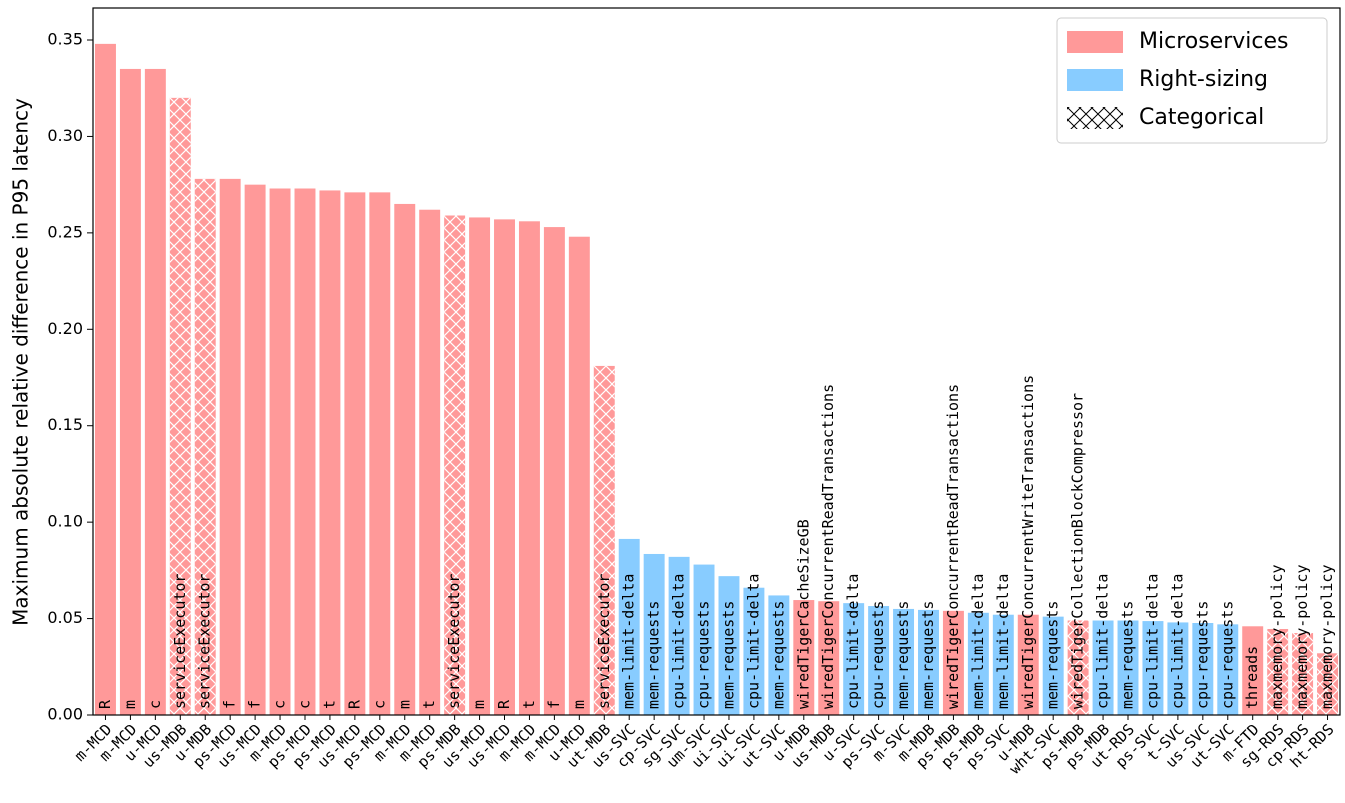 This screenshot has height=803, width=1345. Describe the element at coordinates (65, 39) in the screenshot. I see `y-tick-label: 0.35` at that location.